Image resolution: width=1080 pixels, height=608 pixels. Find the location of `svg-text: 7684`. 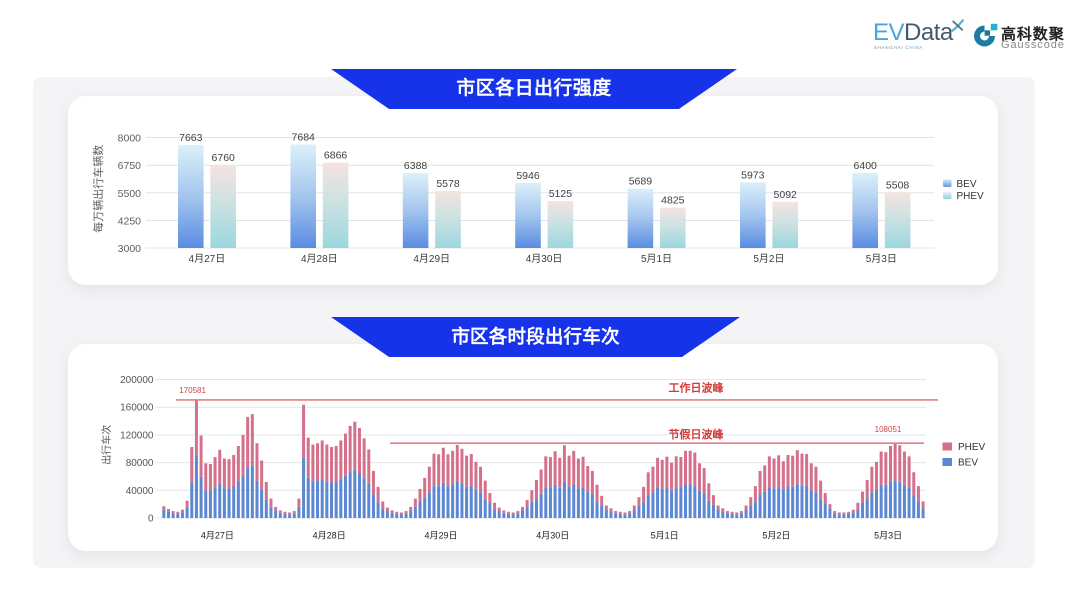

svg-text: 7684 is located at coordinates (304, 138).